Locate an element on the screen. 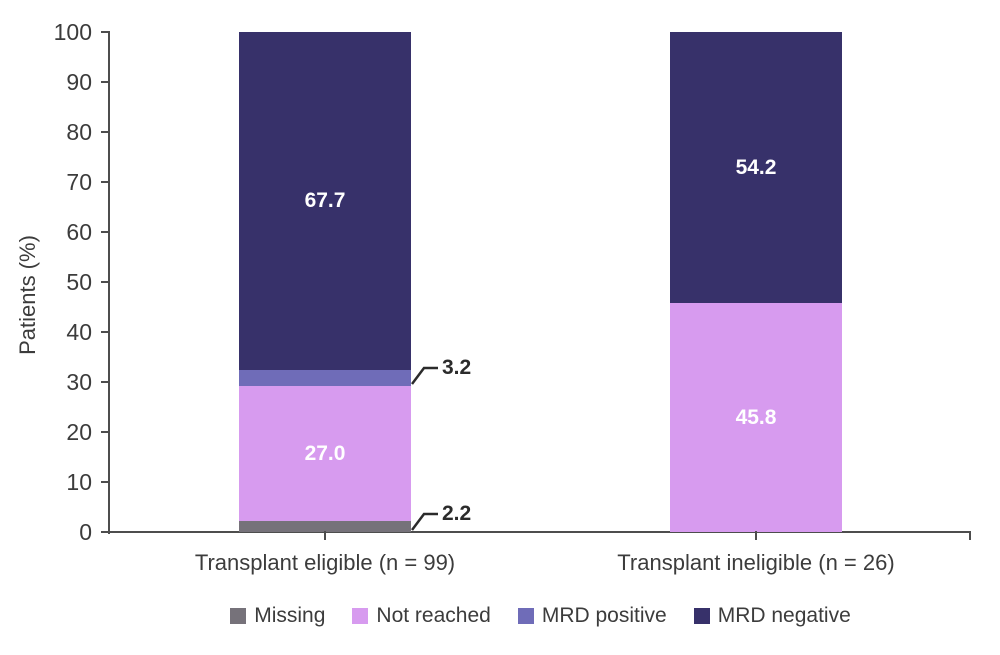 This screenshot has height=655, width=1000. y-tick-label: 70 is located at coordinates (79, 182).